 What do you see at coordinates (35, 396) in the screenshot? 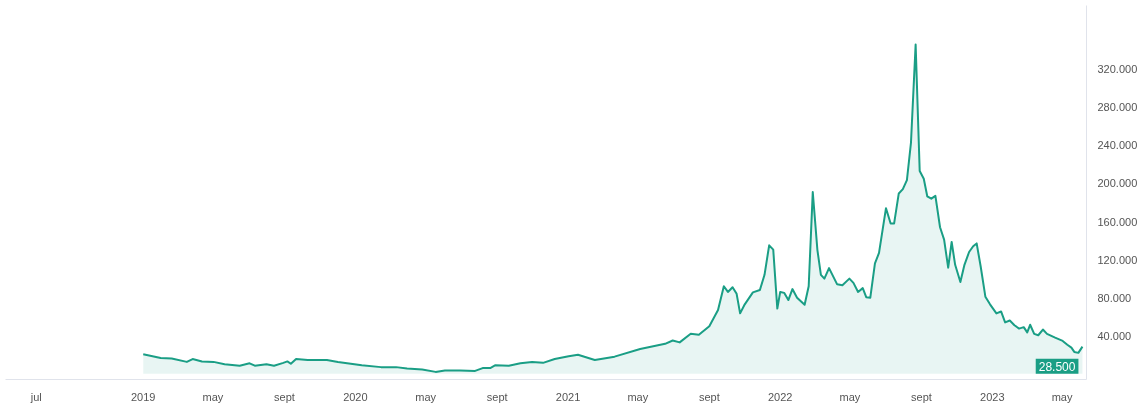
I see `x-tick-label: jul` at bounding box center [35, 396].